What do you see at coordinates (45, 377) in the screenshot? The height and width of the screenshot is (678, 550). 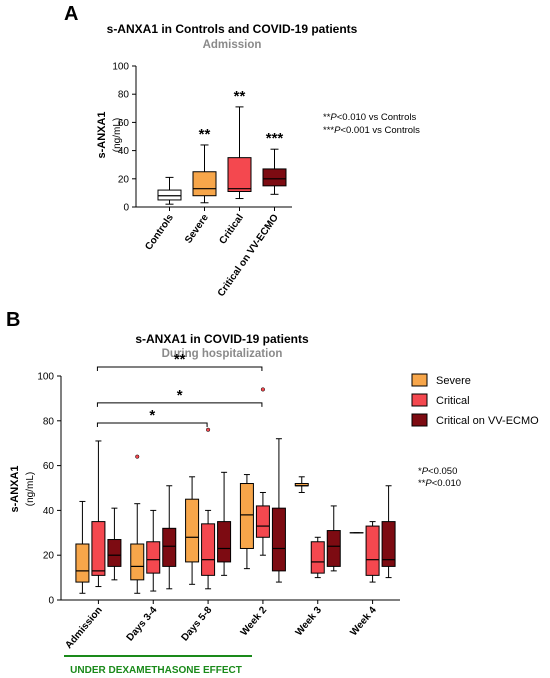 I see `panel-b-y-tick-label: 100` at bounding box center [45, 377].